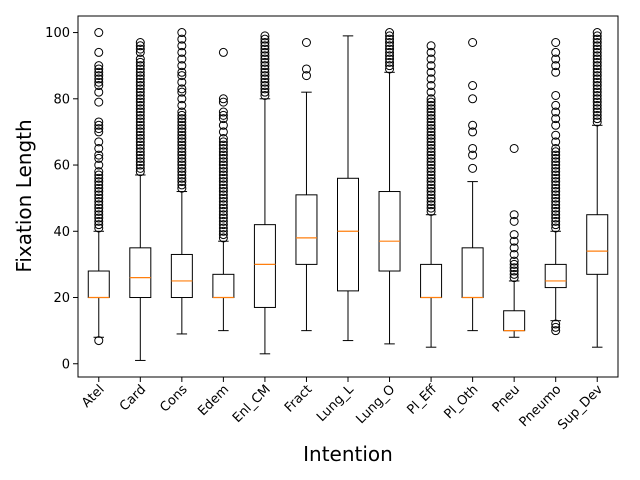 This screenshot has width=640, height=480. What do you see at coordinates (93, 396) in the screenshot?
I see `x-tick-label: Atel` at bounding box center [93, 396].